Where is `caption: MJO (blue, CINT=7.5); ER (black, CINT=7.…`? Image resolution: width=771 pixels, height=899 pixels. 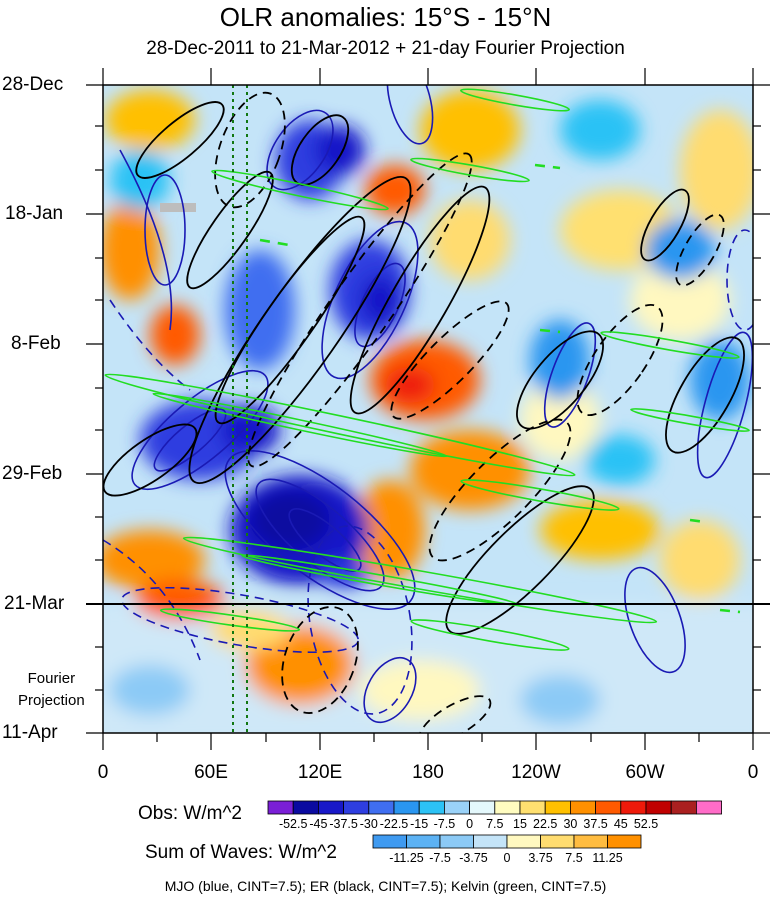 caption: MJO (blue, CINT=7.5); ER (black, CINT=7.… is located at coordinates (385, 886).